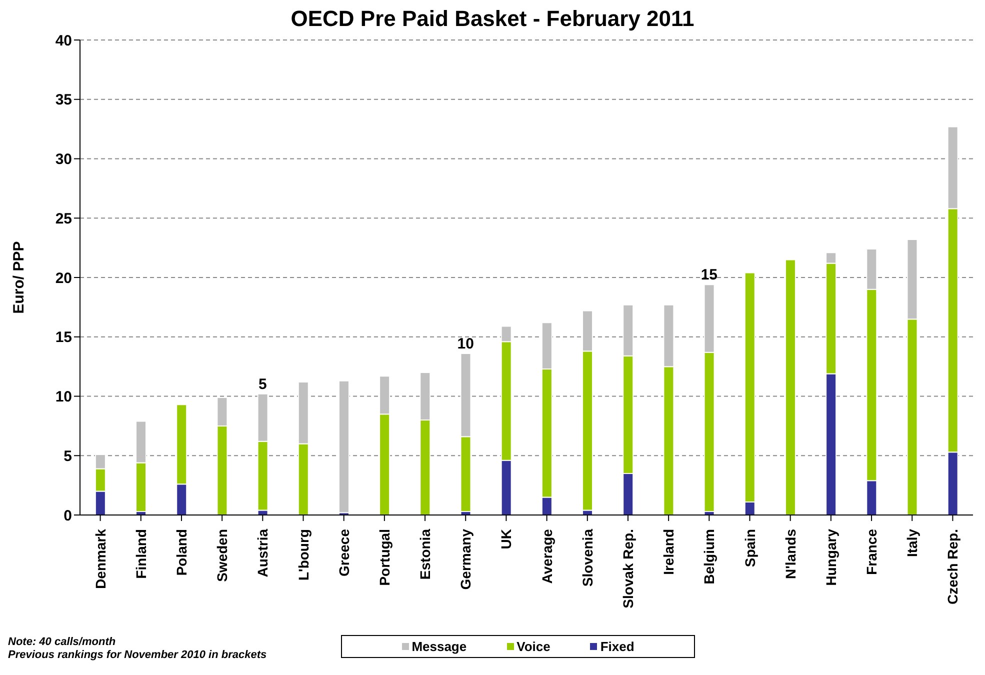  Describe the element at coordinates (425, 554) in the screenshot. I see `x-tick-label: Estonia` at that location.